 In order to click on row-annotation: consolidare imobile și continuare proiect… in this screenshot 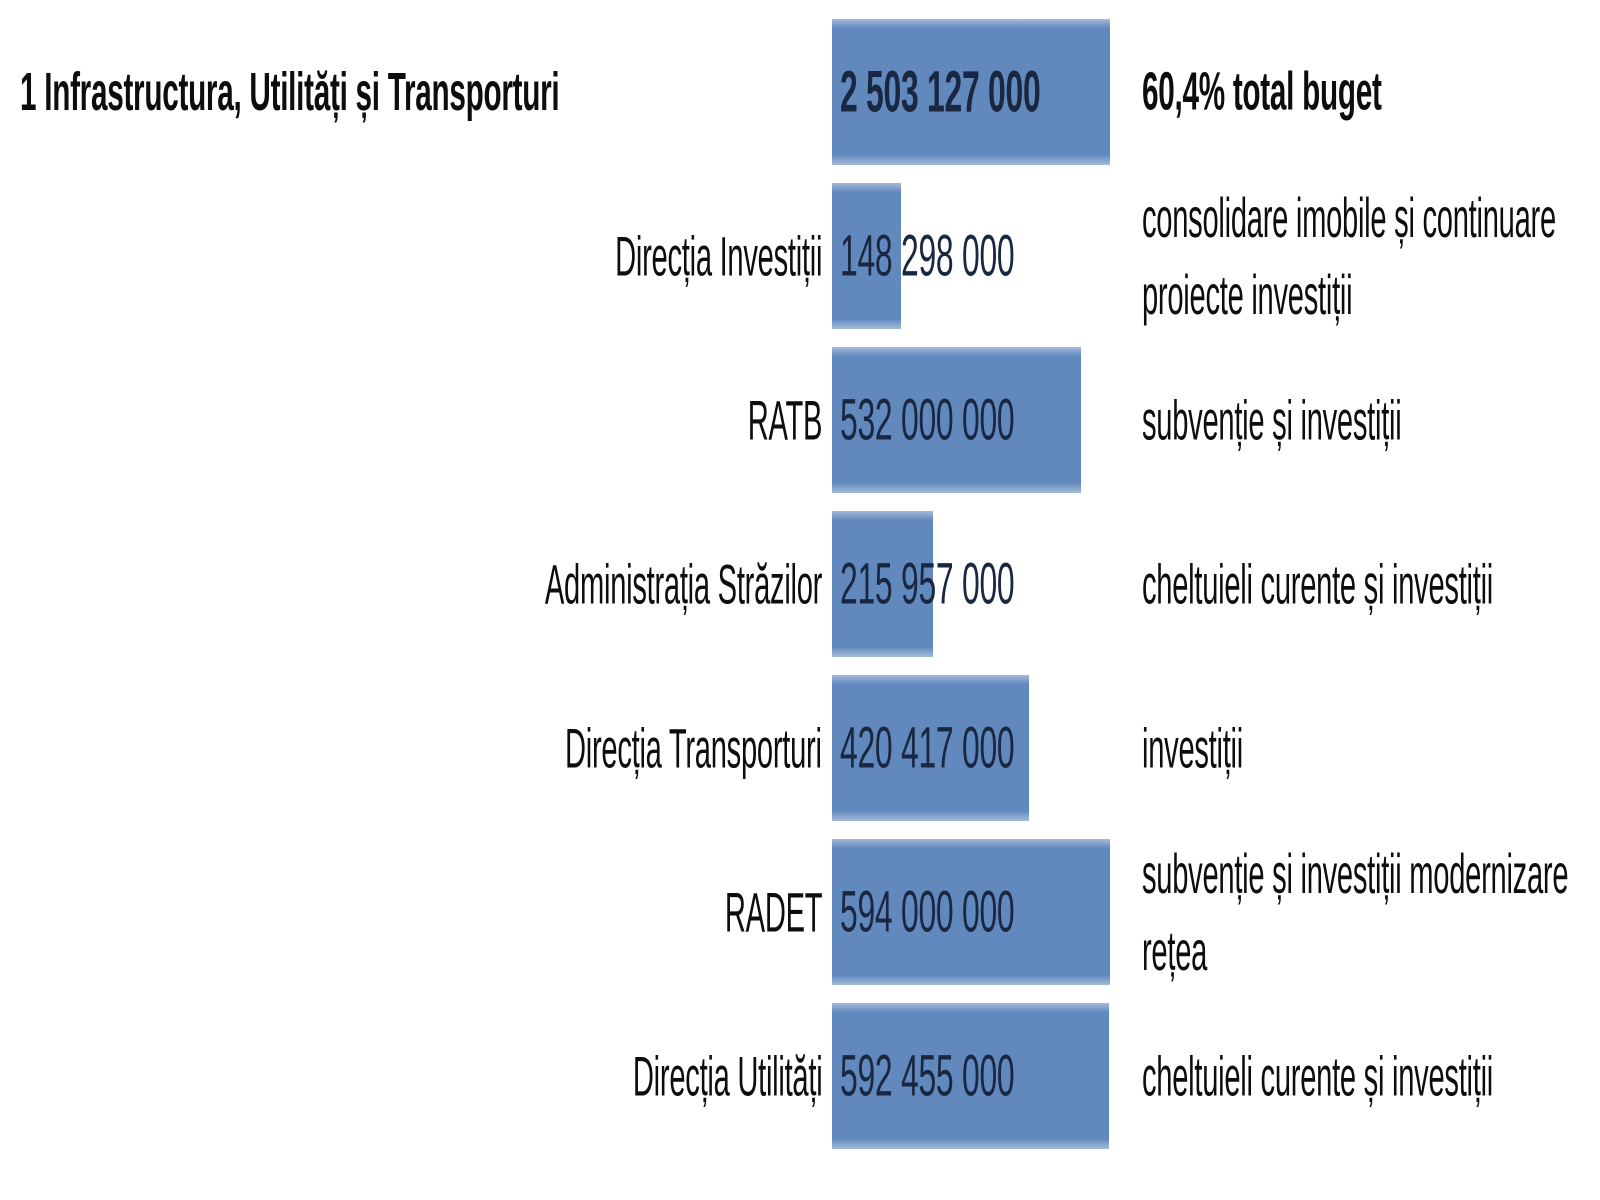, I will do `click(1349, 256)`.